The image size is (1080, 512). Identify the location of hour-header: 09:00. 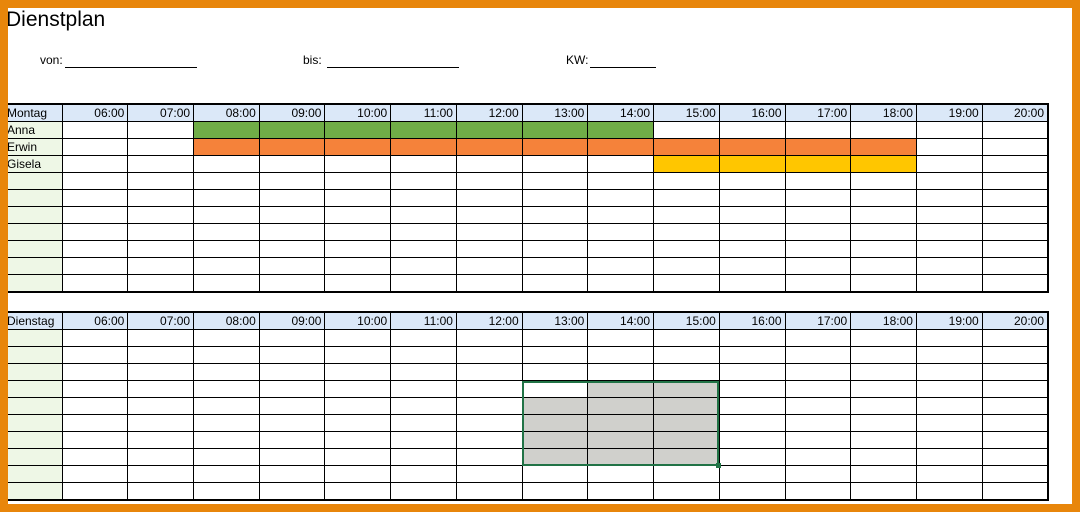
(292, 320).